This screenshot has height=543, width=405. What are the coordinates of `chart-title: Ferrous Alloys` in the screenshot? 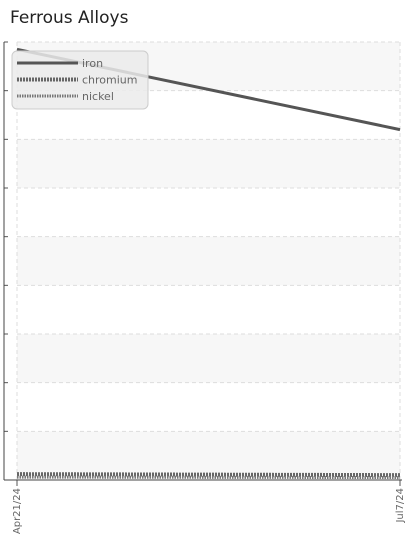 It's located at (69, 18).